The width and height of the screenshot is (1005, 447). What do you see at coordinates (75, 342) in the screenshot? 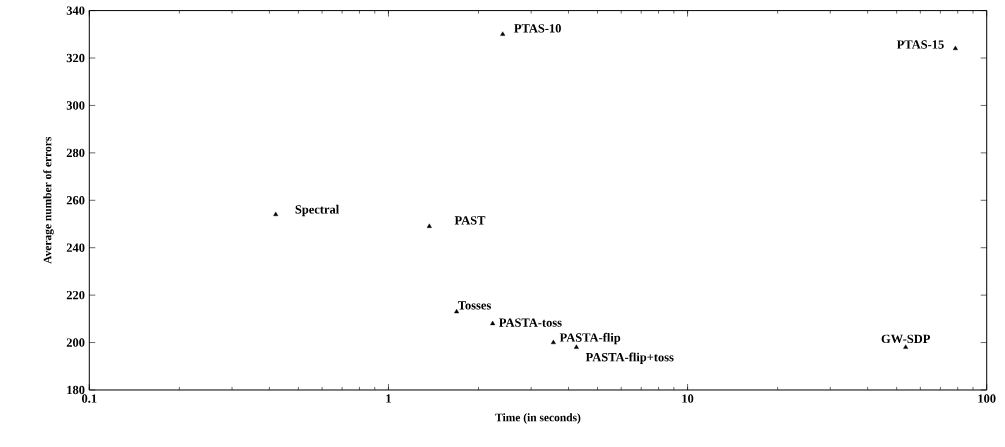
I see `y-tick-label: 200` at bounding box center [75, 342].